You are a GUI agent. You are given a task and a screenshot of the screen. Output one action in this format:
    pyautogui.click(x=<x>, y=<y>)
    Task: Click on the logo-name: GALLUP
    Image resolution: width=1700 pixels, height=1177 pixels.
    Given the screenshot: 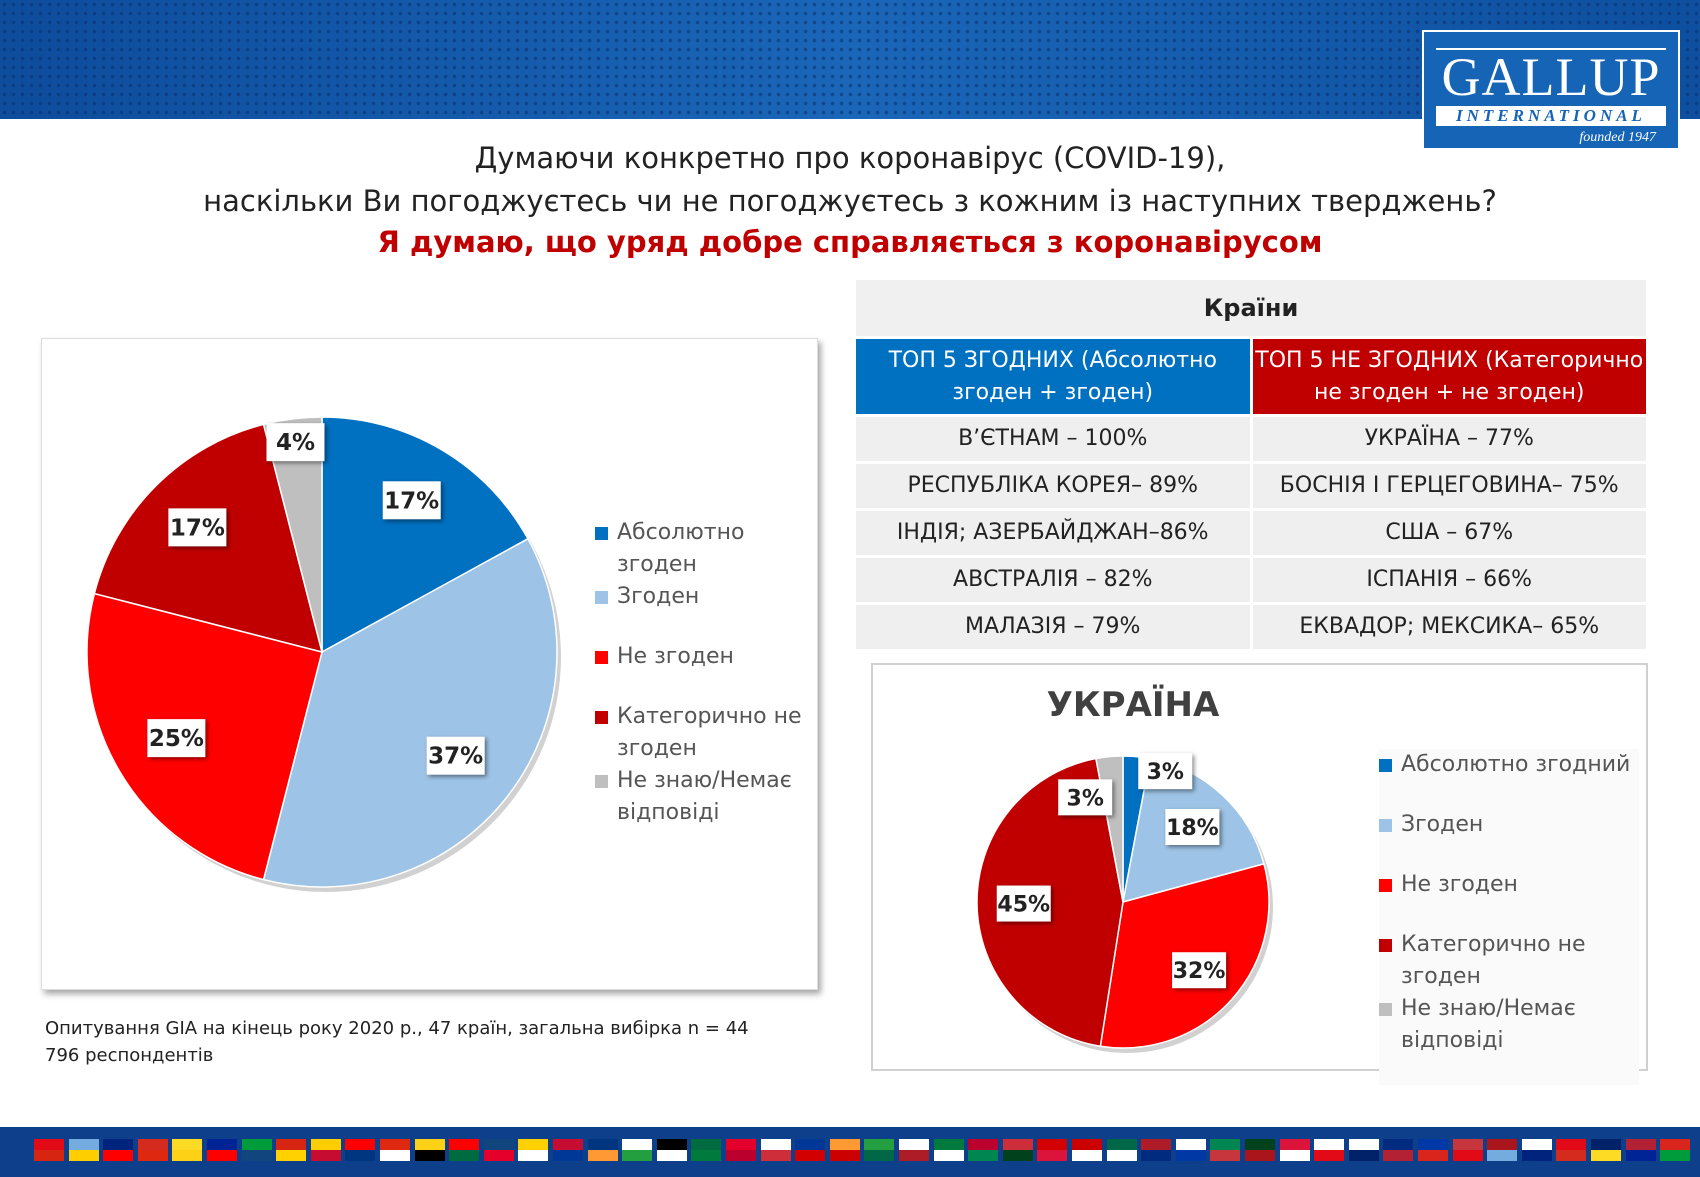 What is the action you would take?
    pyautogui.click(x=1551, y=77)
    